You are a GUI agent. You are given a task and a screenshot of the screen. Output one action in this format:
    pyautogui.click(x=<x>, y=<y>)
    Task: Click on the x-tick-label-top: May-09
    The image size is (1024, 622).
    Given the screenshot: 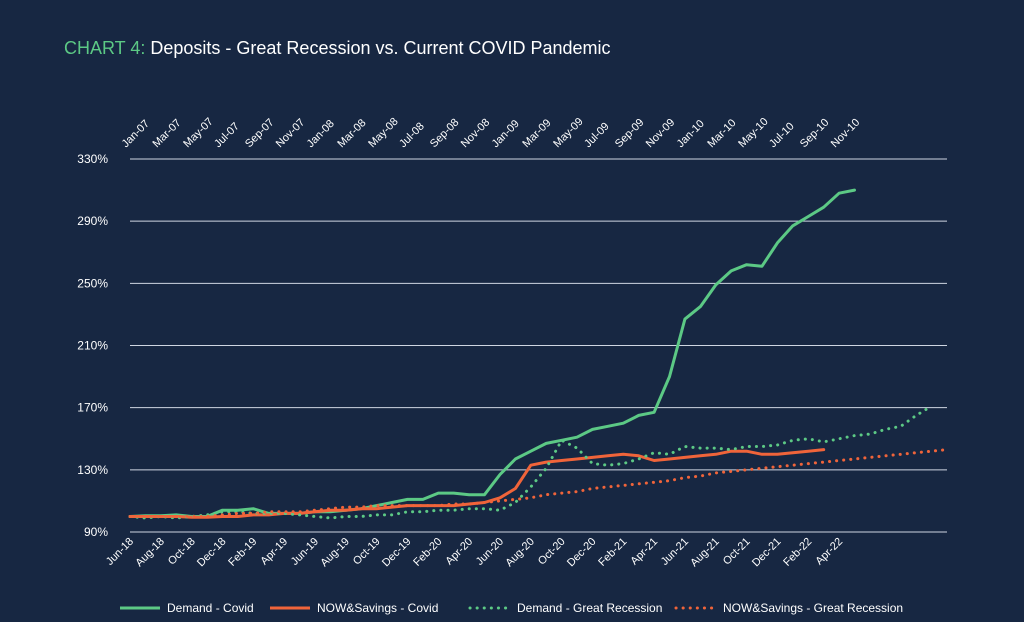 What is the action you would take?
    pyautogui.click(x=568, y=133)
    